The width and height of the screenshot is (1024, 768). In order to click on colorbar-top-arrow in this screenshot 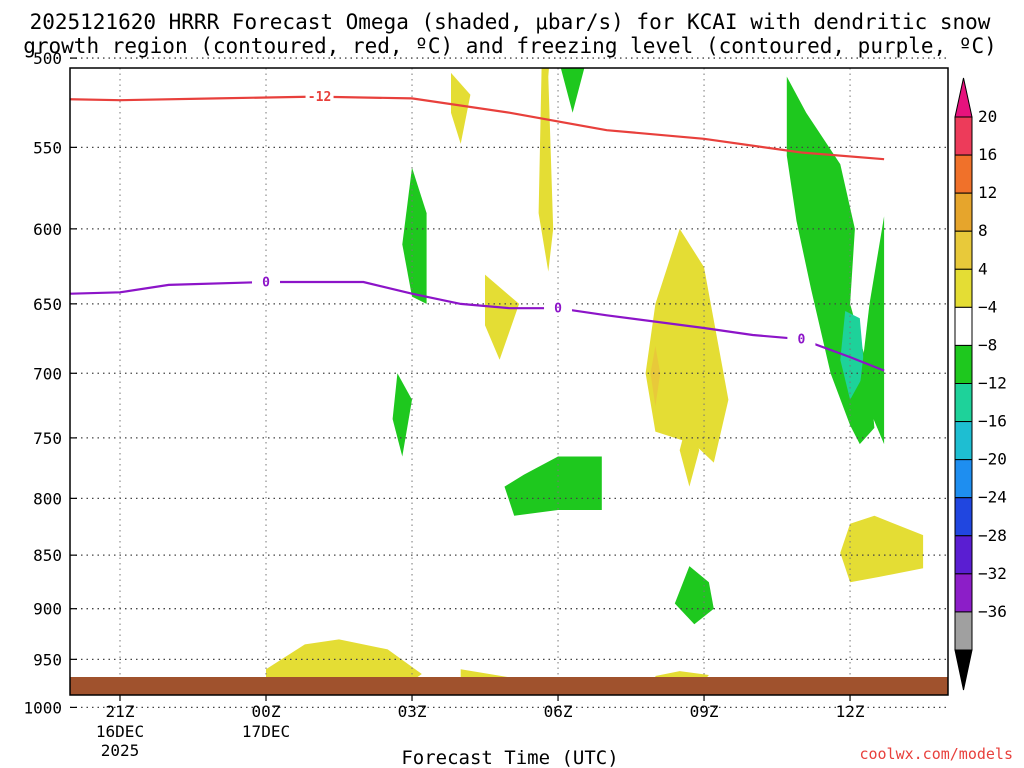, I will do `click(963, 97)`.